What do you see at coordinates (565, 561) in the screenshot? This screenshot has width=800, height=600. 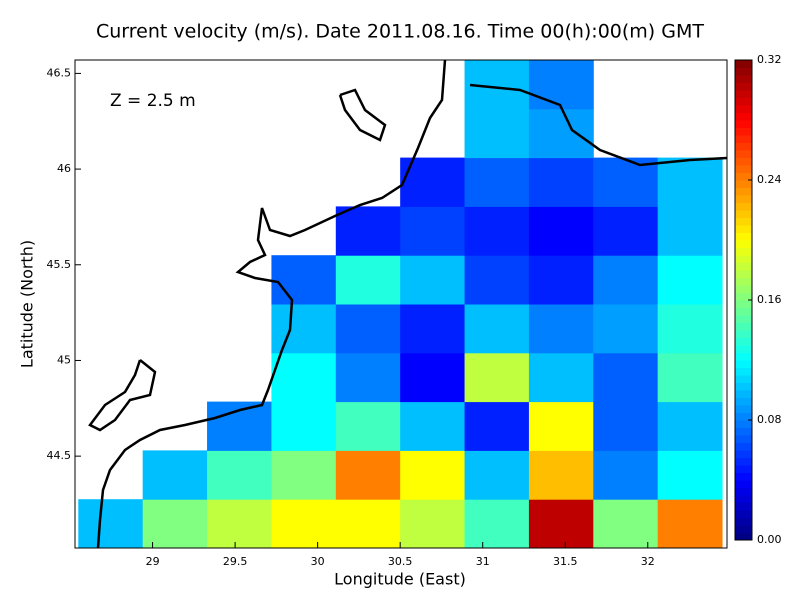 I see `x-tick-label: 31.5` at bounding box center [565, 561].